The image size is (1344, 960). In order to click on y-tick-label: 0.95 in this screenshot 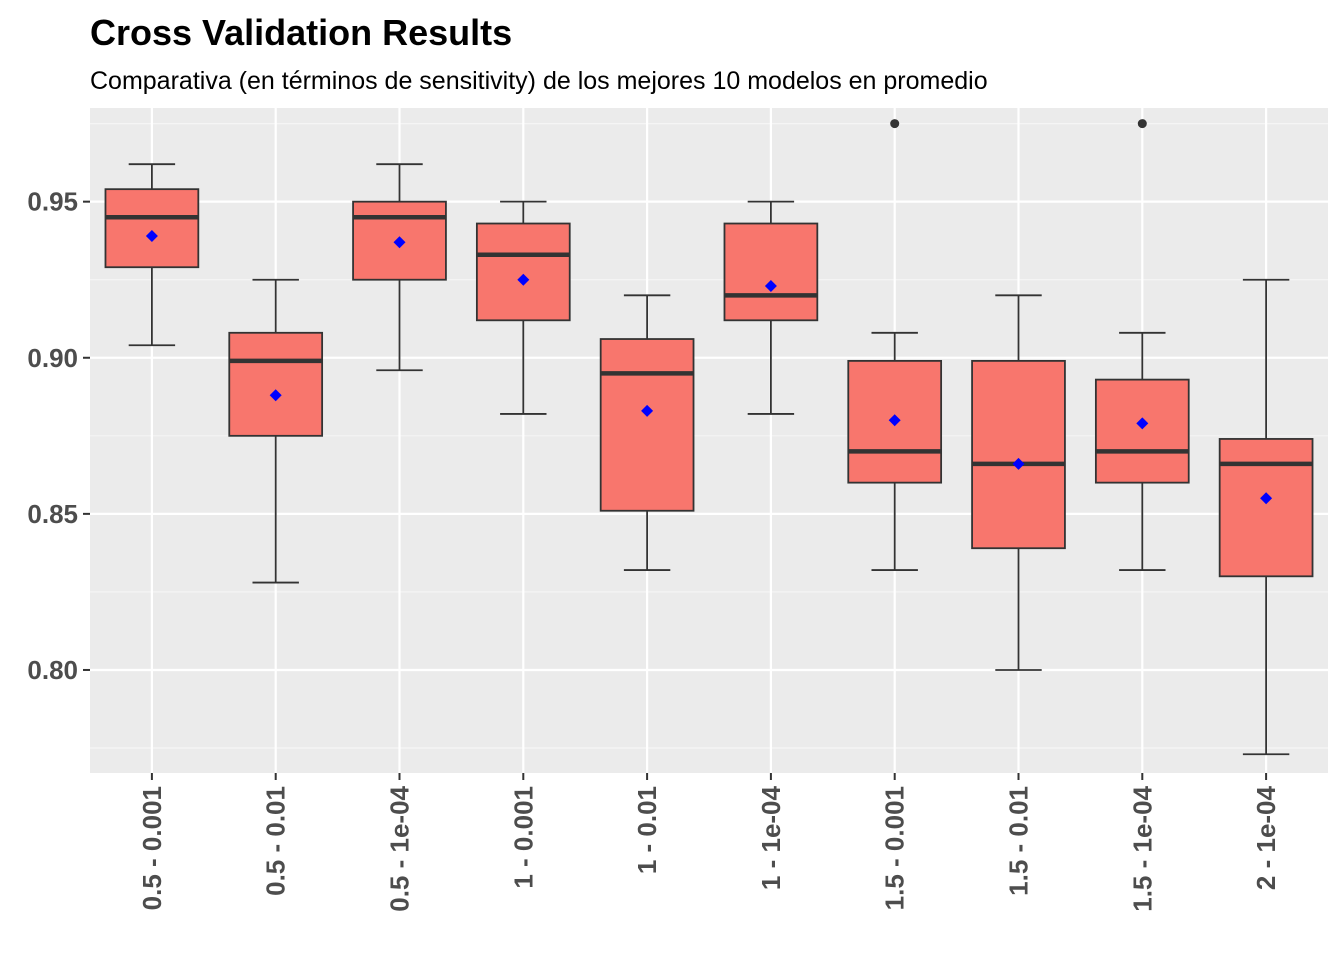, I will do `click(52, 202)`.